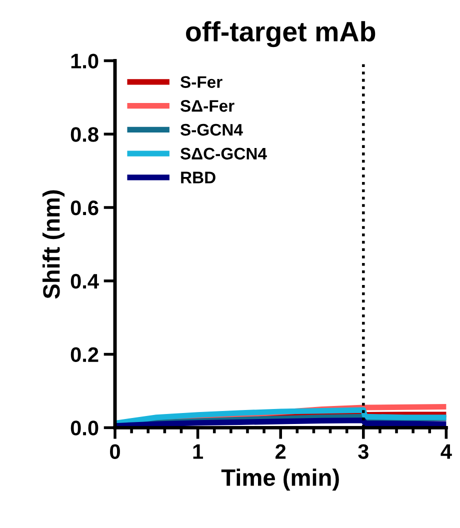  I want to click on y-tick-label: 0.0, so click(84, 428).